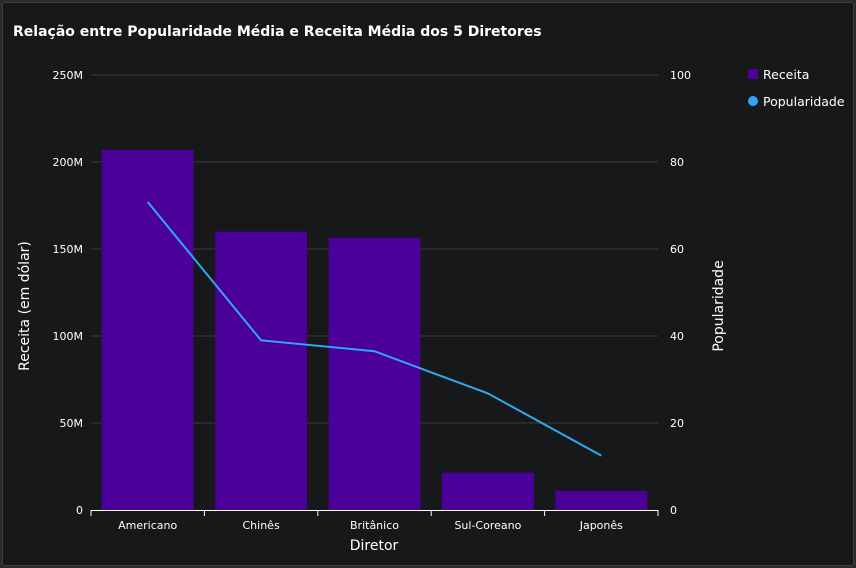  Describe the element at coordinates (804, 101) in the screenshot. I see `legend-label-popularidade: Popularidade` at that location.